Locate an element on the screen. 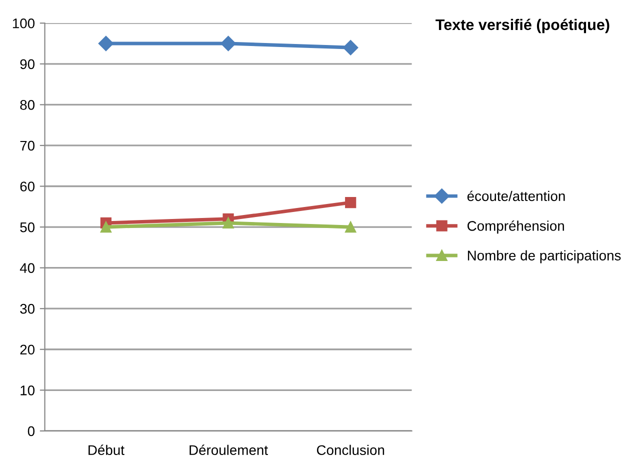  y-tick-label: 50 is located at coordinates (27, 227).